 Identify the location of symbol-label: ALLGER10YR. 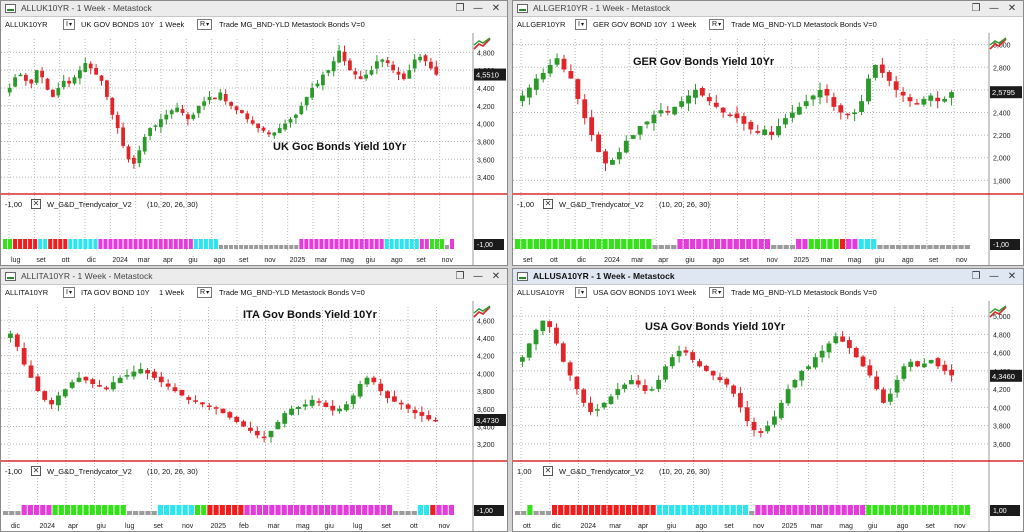
(541, 24).